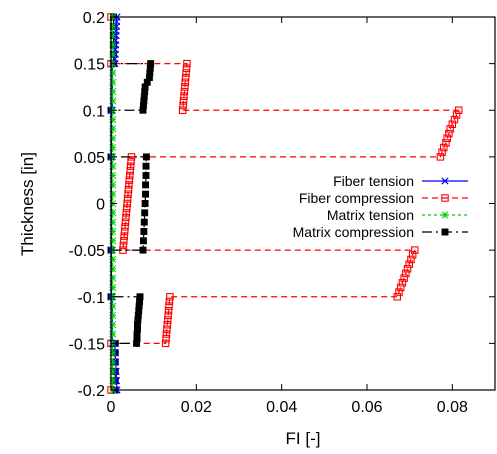  Describe the element at coordinates (91, 391) in the screenshot. I see `y-tick-label: -0.2` at that location.